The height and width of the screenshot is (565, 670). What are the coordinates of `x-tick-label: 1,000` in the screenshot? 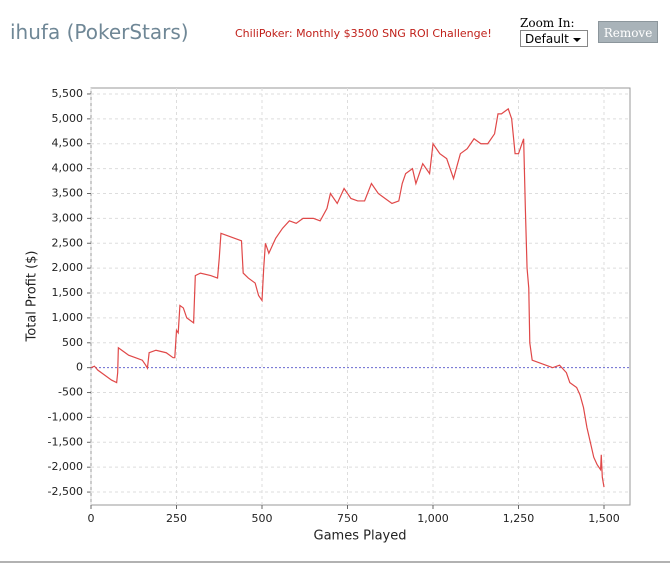 It's located at (433, 518).